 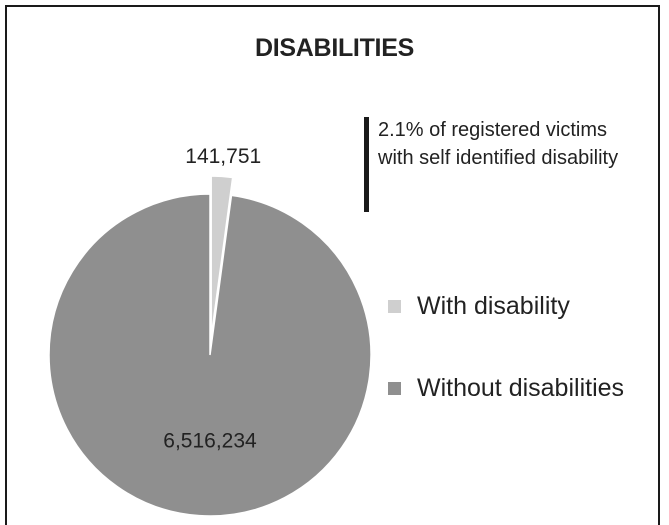 I want to click on data-label-without-disabilities: 6,516,234, so click(x=210, y=441).